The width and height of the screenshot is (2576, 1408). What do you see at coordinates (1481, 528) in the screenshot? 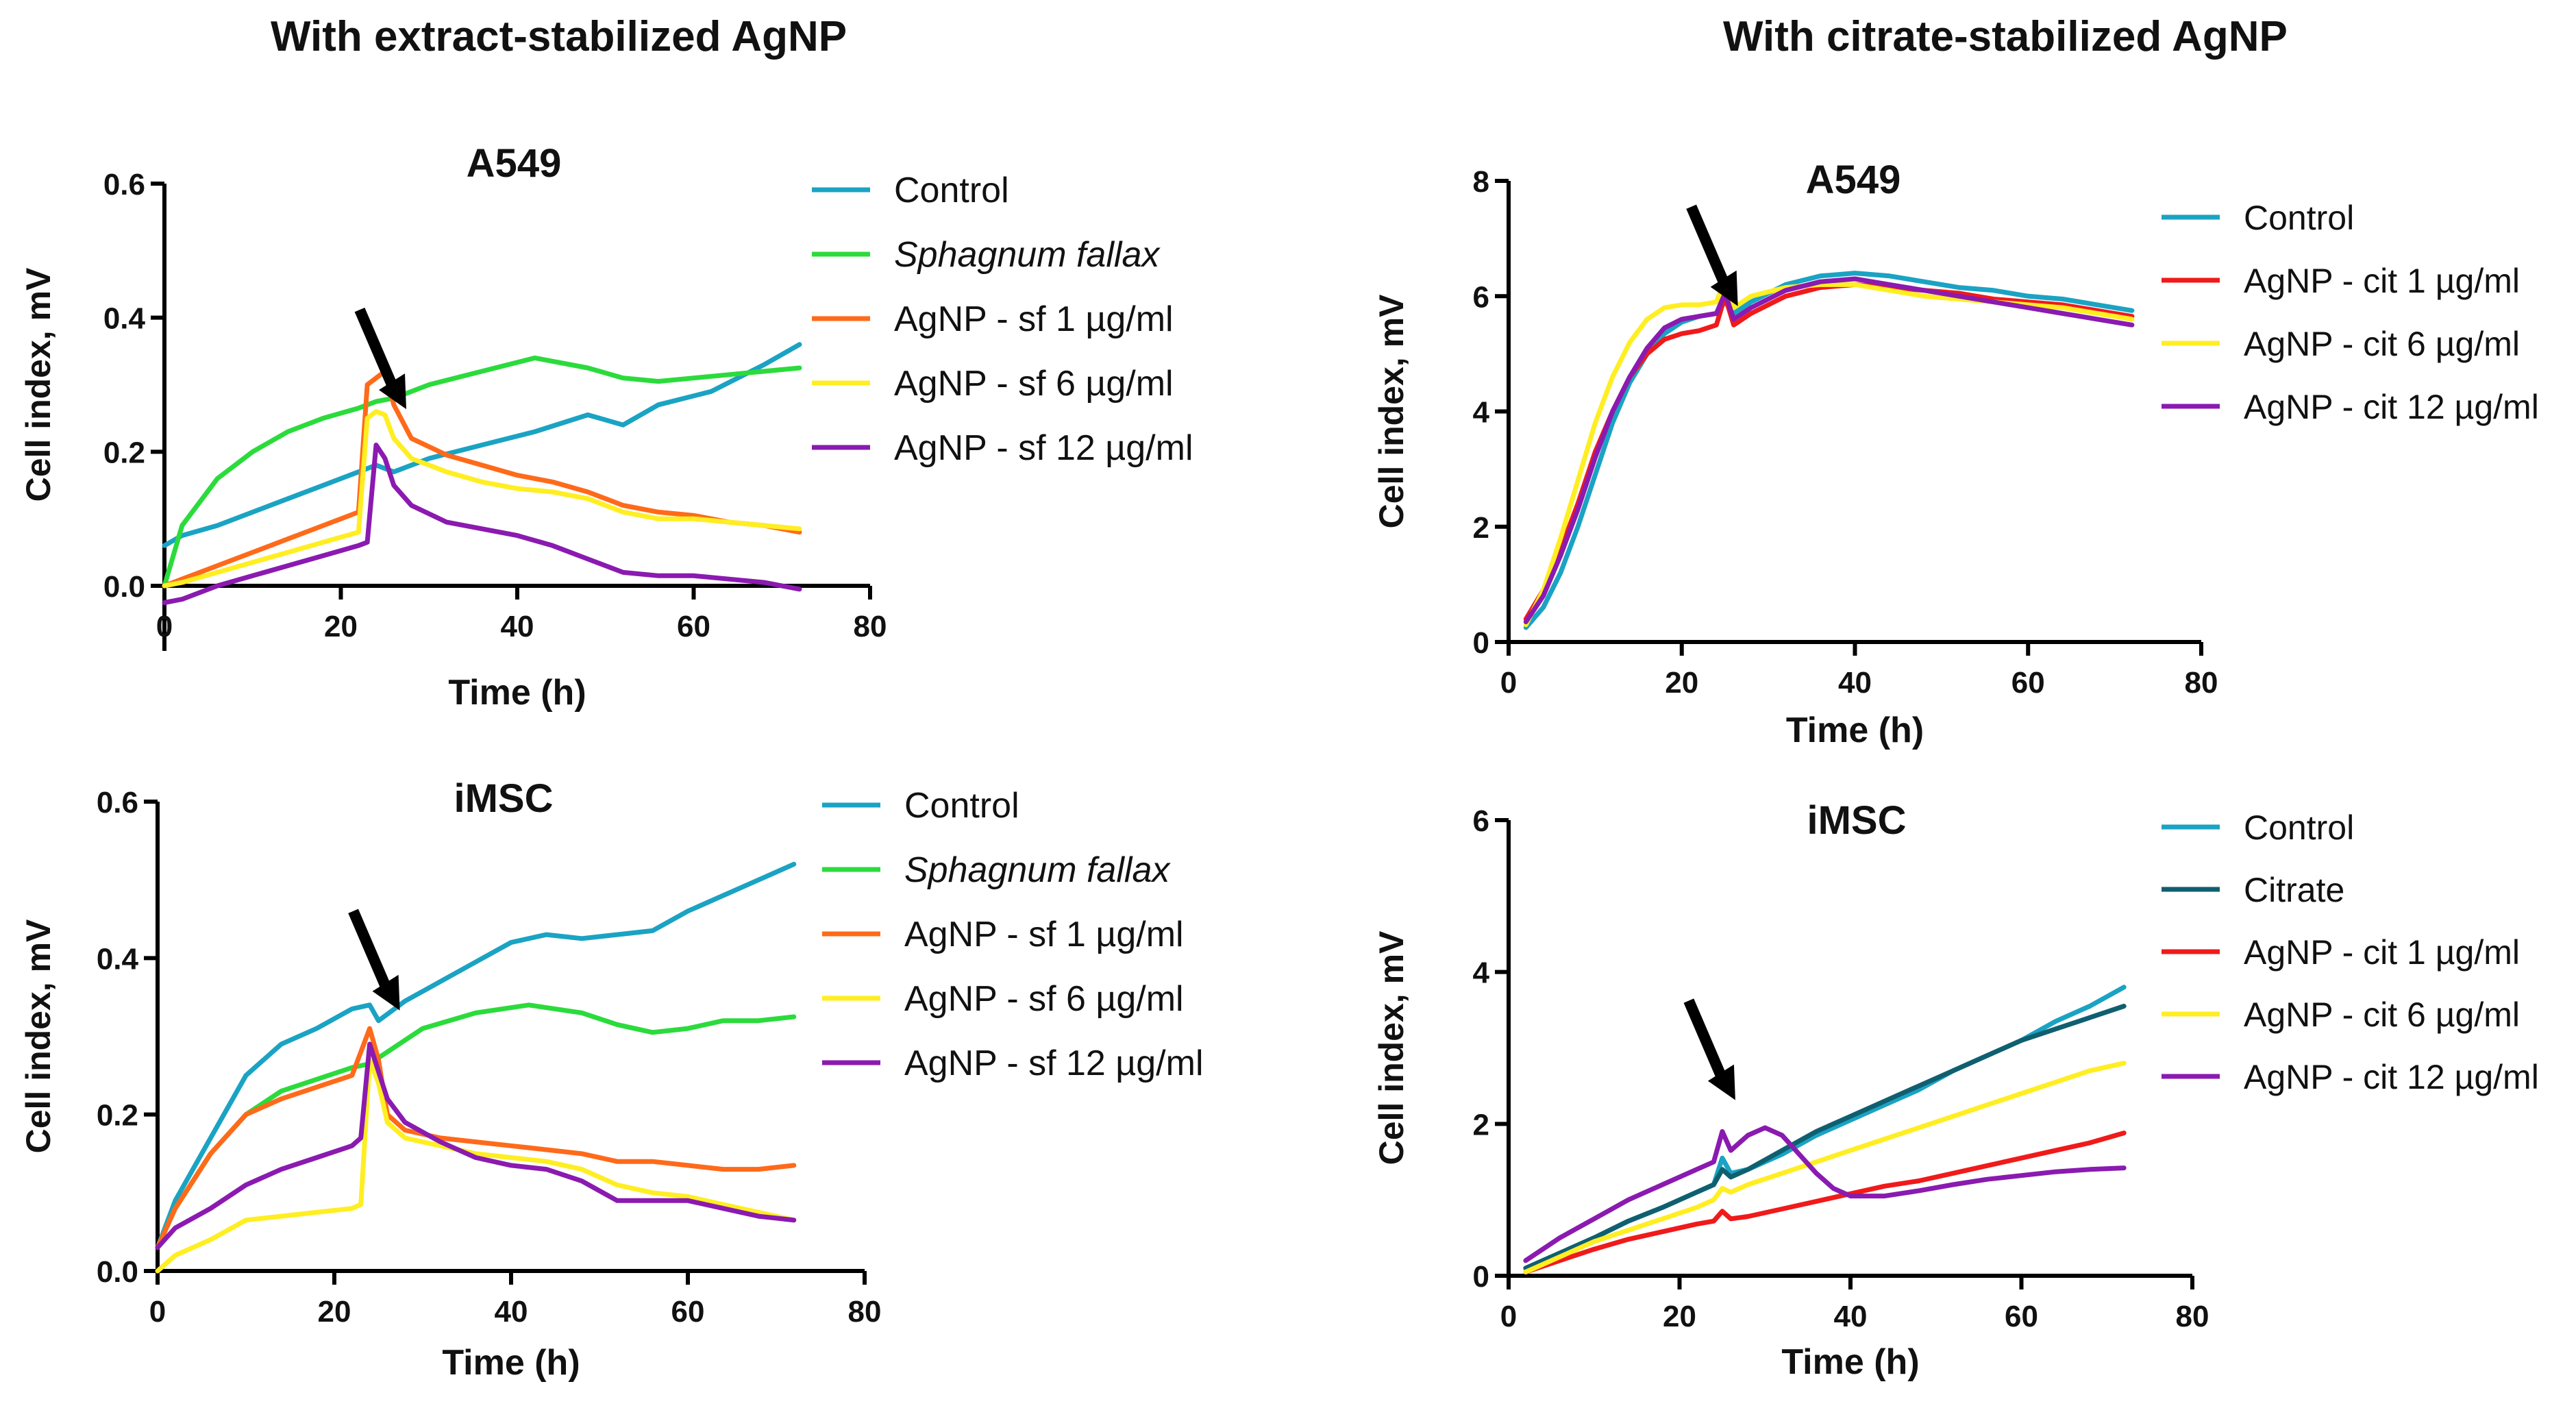
I see `y-tick-label: 2` at bounding box center [1481, 528].